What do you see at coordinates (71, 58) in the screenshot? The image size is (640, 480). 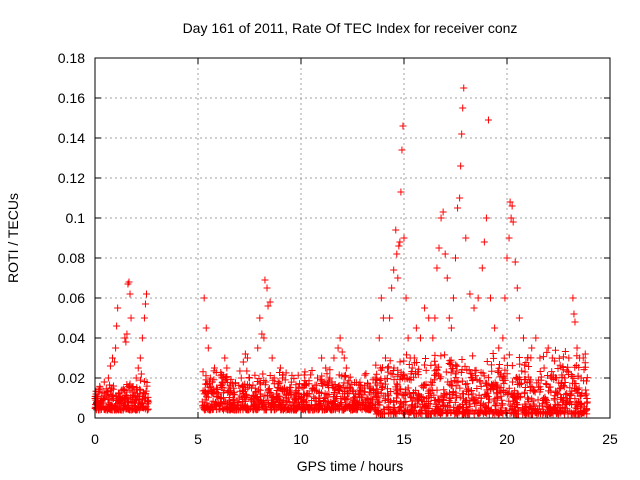 I see `y-tick-label: 0.18` at bounding box center [71, 58].